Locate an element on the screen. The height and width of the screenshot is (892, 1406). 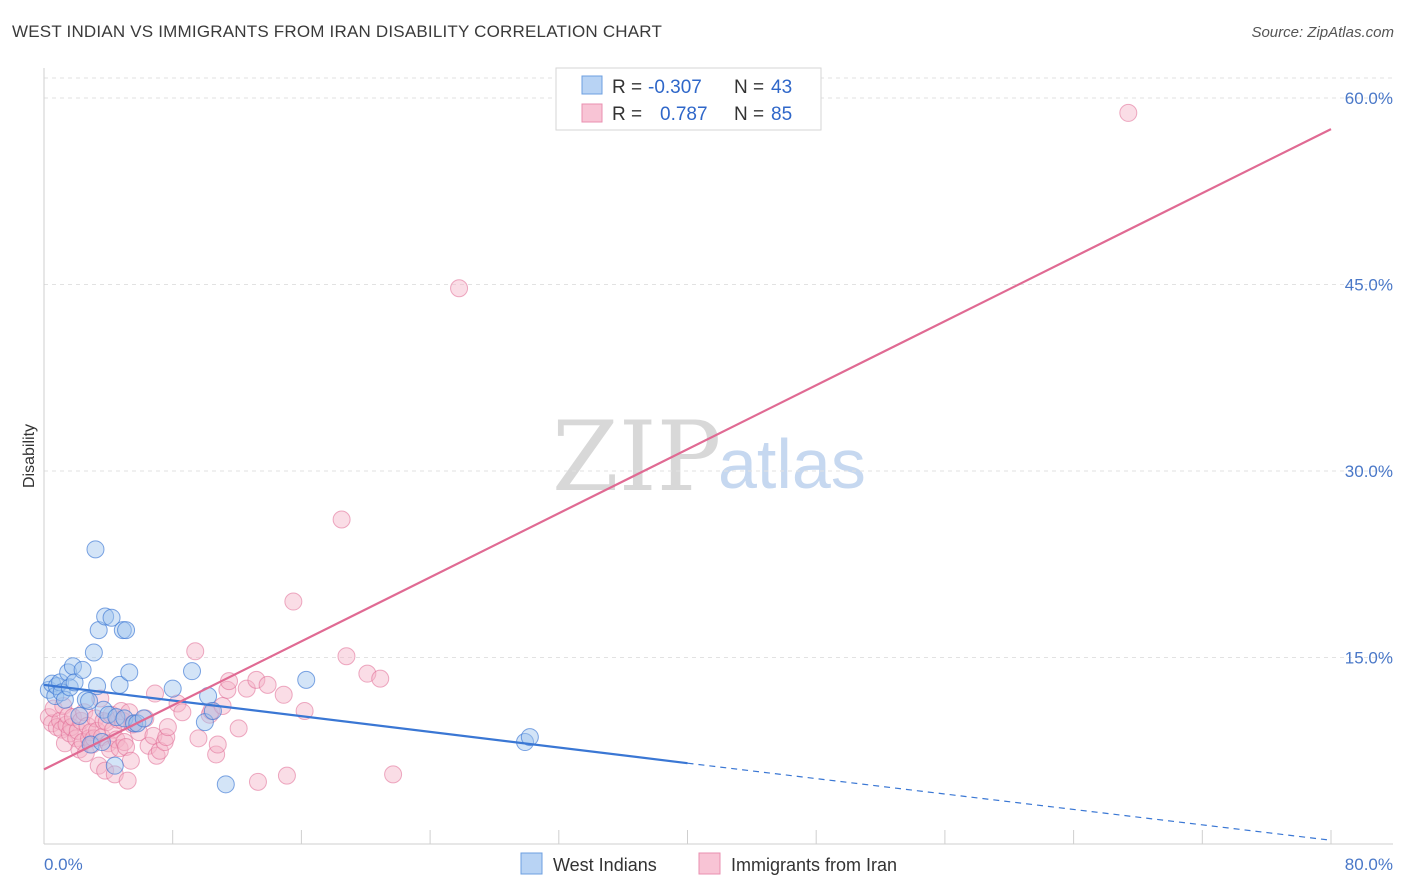
legend-r-label-pink: R = is located at coordinates (627, 114).